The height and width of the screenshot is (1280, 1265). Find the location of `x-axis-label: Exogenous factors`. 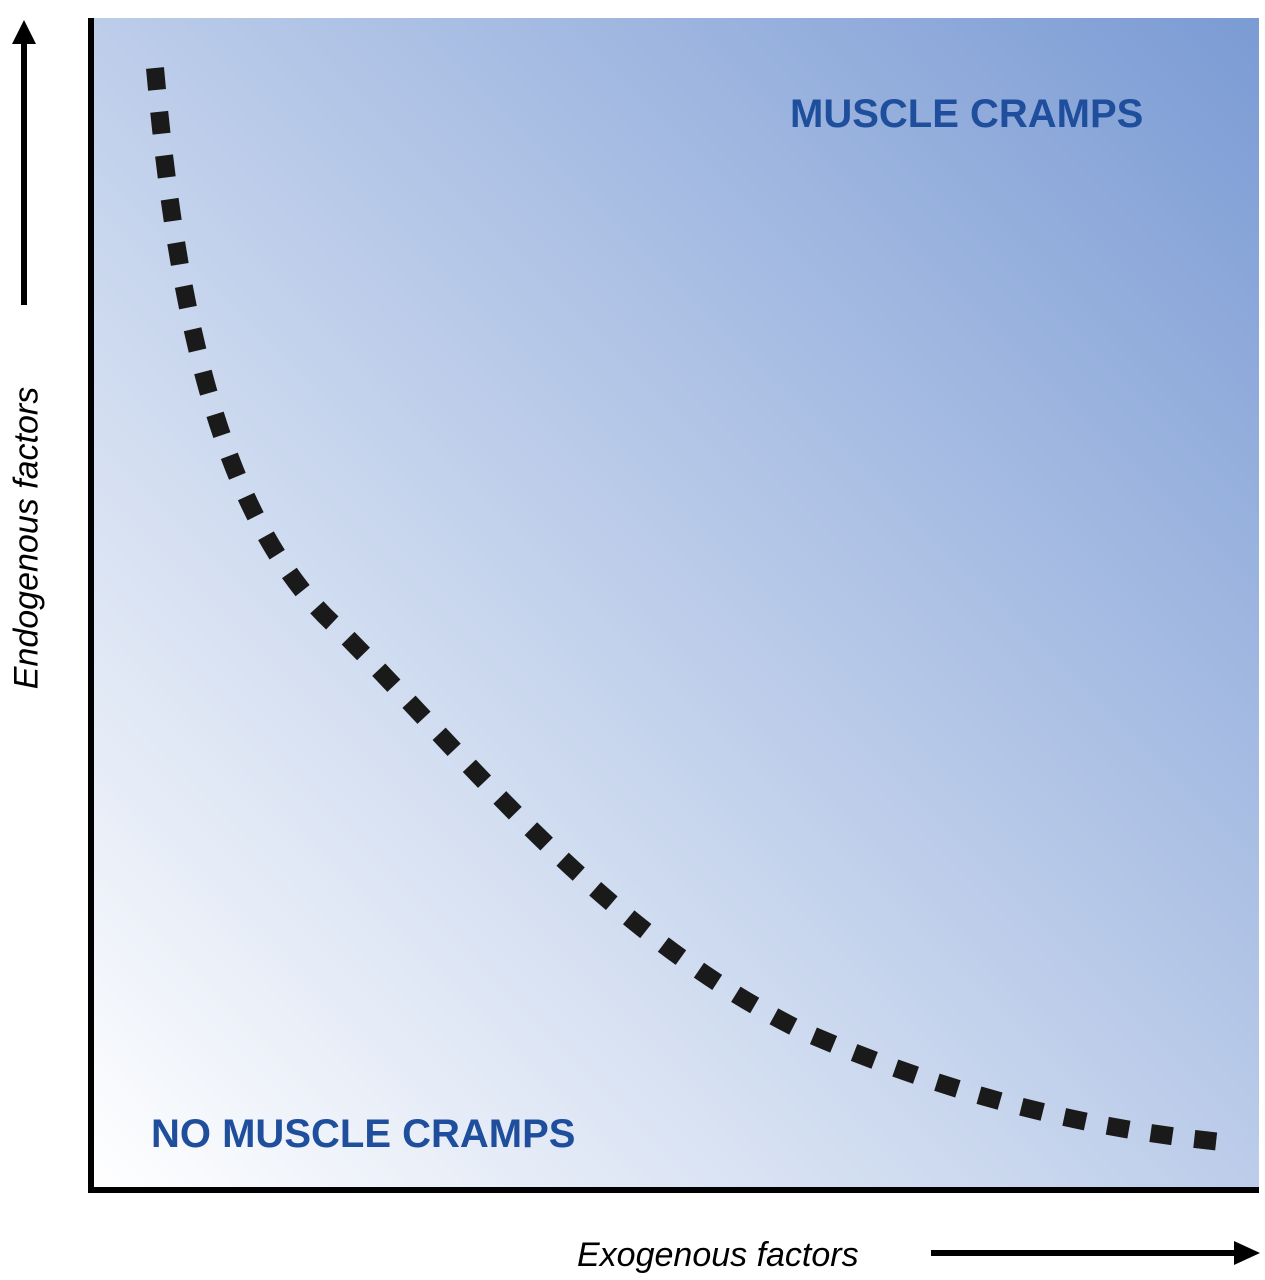

x-axis-label: Exogenous factors is located at coordinates (718, 1255).